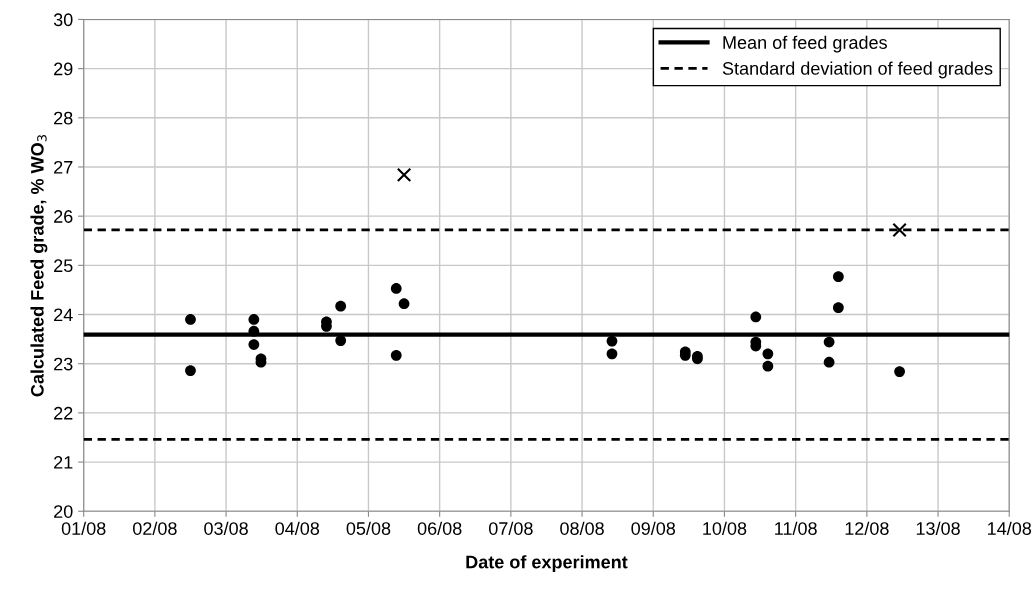  What do you see at coordinates (63, 413) in the screenshot?
I see `y-tick-label: 22` at bounding box center [63, 413].